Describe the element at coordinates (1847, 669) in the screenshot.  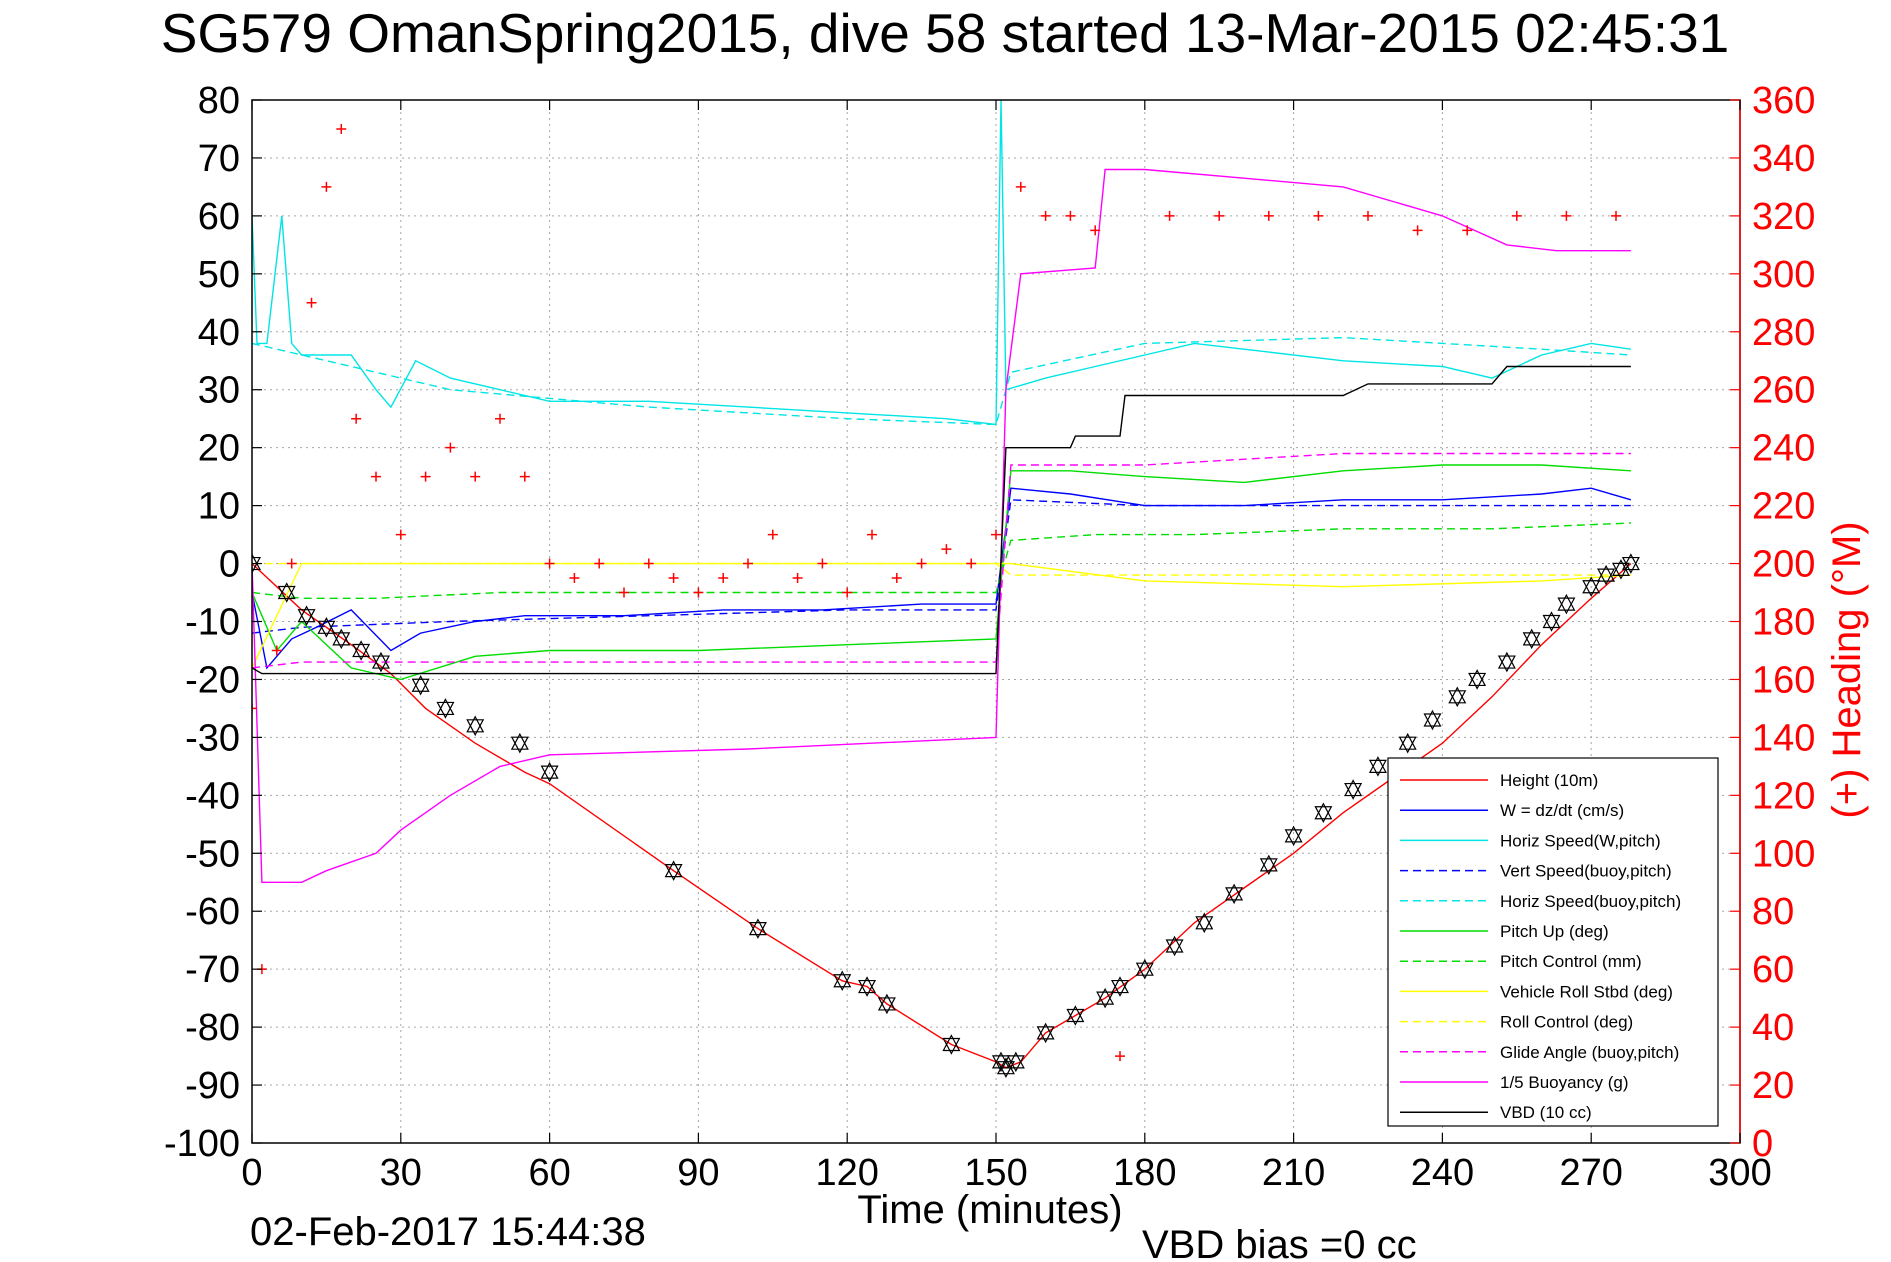
I see `y2-axis-label: (+) Heading (°M)` at that location.